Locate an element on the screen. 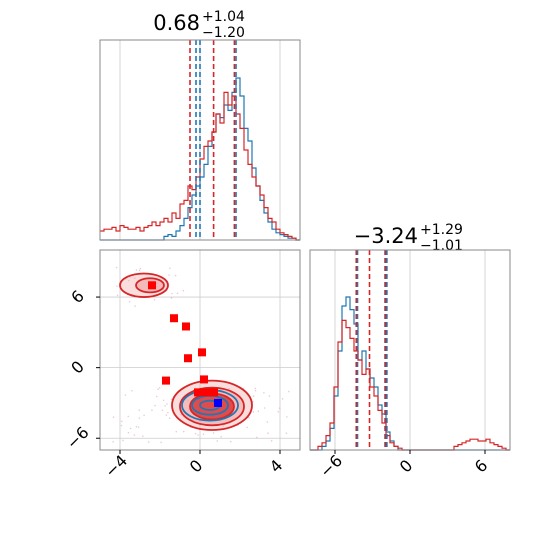 The height and width of the screenshot is (554, 550). tick-label-x-joint: 0 is located at coordinates (196, 466).